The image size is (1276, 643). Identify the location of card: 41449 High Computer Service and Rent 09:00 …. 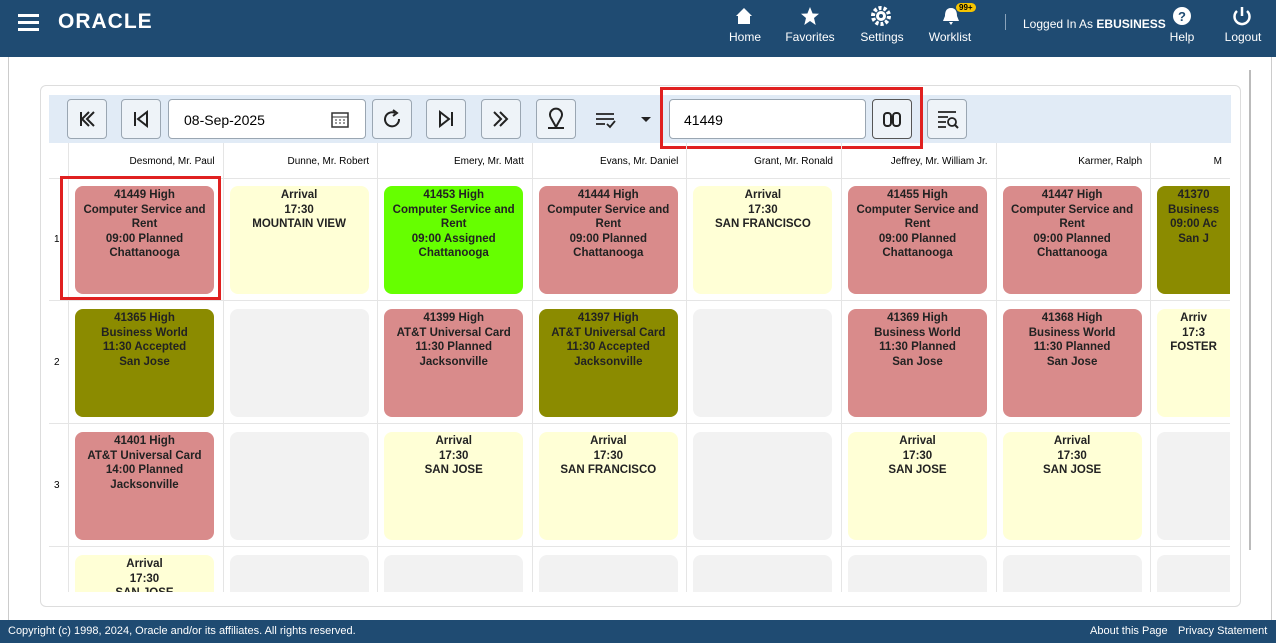
(144, 240).